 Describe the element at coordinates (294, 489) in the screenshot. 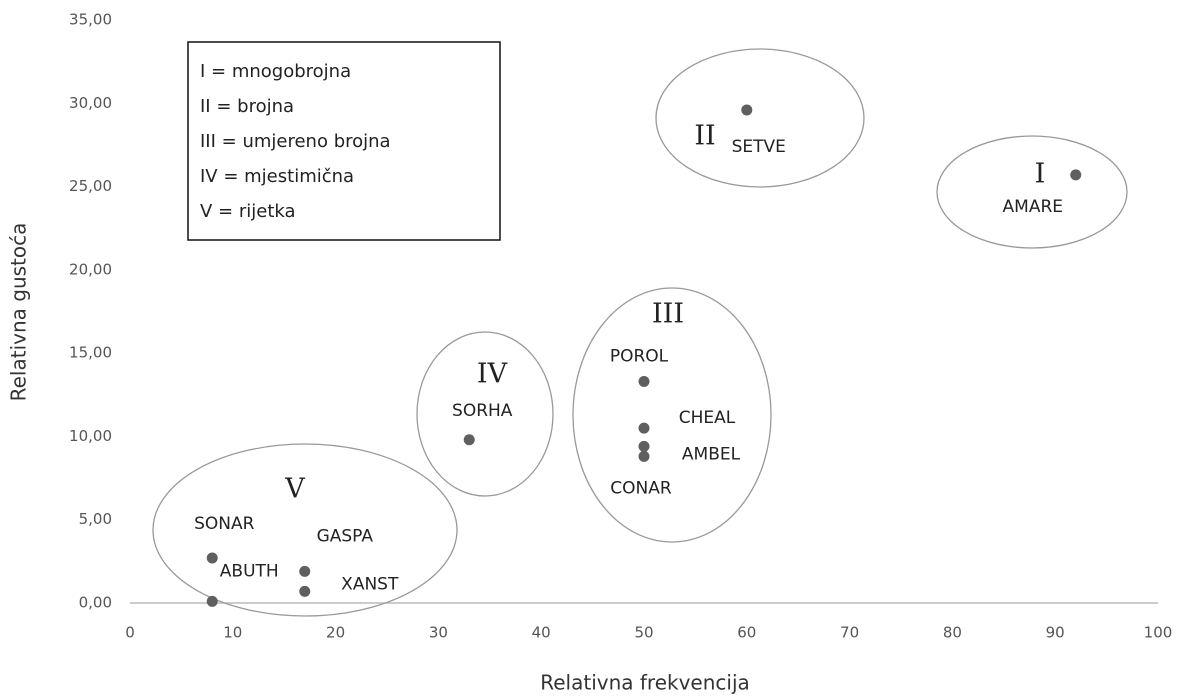

I see `group-label: V` at that location.